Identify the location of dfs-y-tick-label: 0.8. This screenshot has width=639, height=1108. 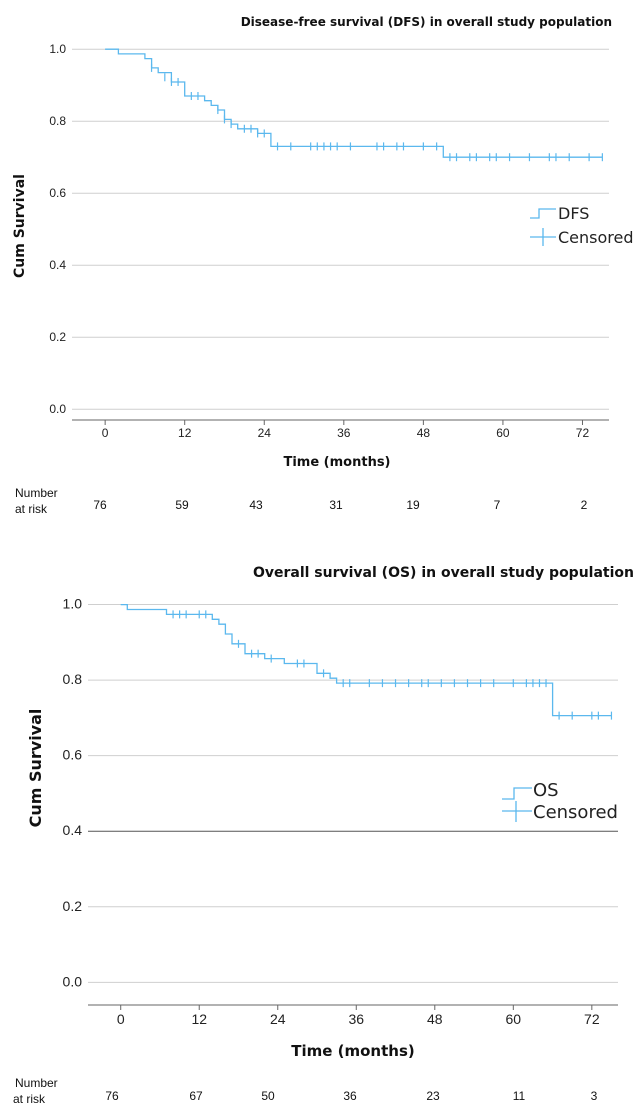
(57, 121).